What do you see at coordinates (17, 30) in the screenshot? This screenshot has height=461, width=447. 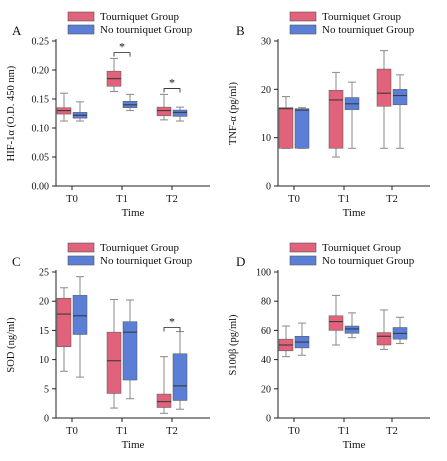 I see `panel-label: A` at bounding box center [17, 30].